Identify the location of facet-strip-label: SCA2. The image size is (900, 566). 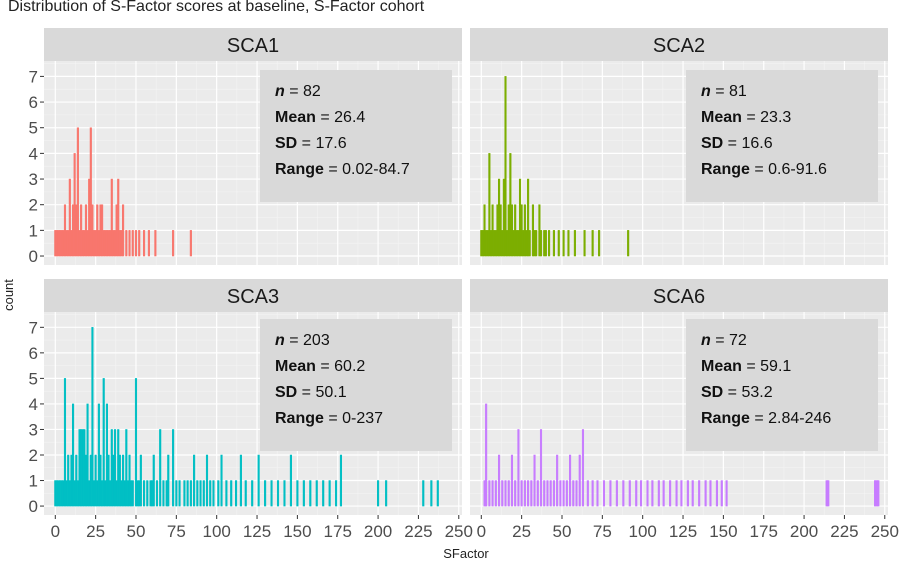
(679, 46).